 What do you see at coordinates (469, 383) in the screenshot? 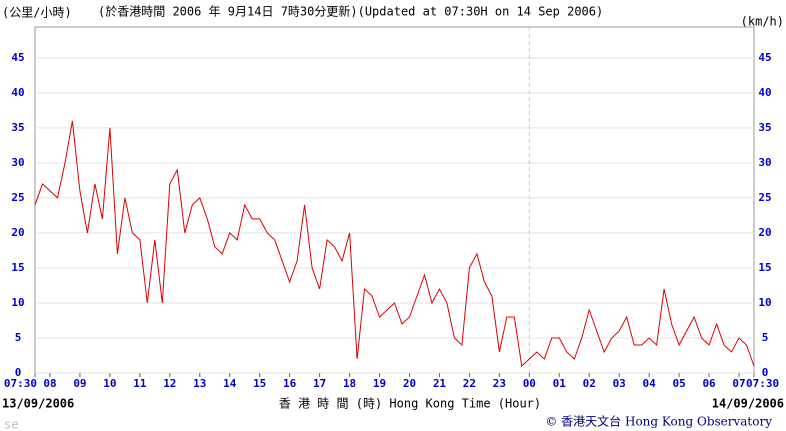
I see `x-tick-label: 22` at bounding box center [469, 383].